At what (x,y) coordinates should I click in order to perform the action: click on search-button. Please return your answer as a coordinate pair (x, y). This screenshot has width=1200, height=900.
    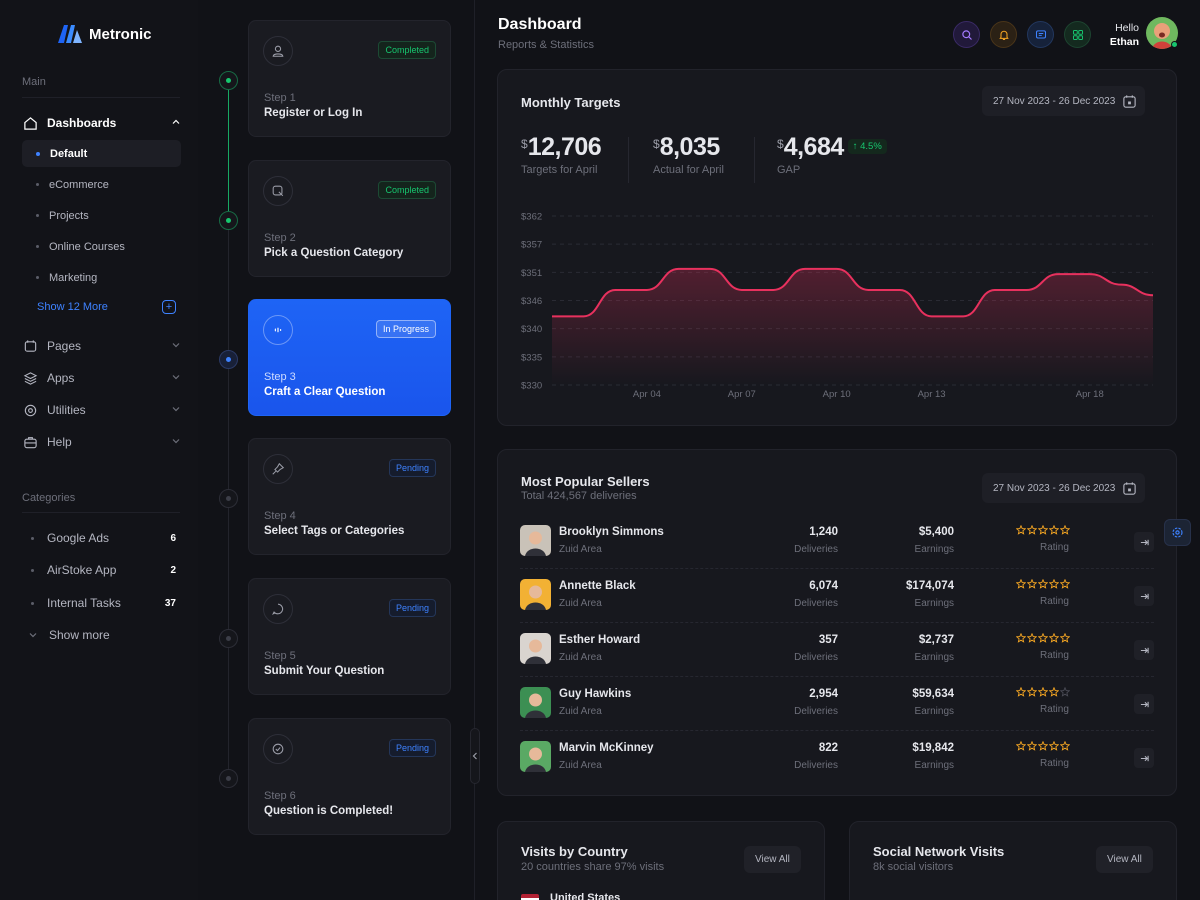
    Looking at the image, I should click on (966, 34).